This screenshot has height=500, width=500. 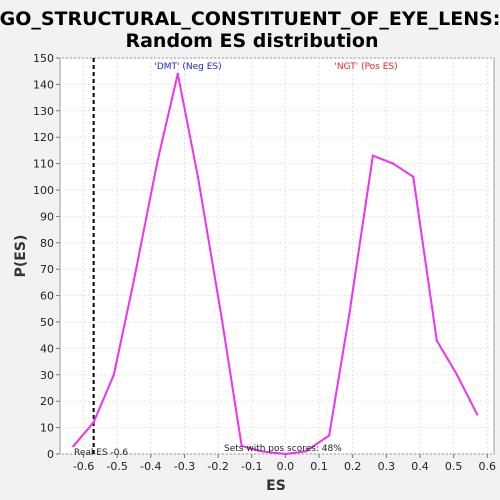 What do you see at coordinates (43, 58) in the screenshot?
I see `y-tick-label: 150` at bounding box center [43, 58].